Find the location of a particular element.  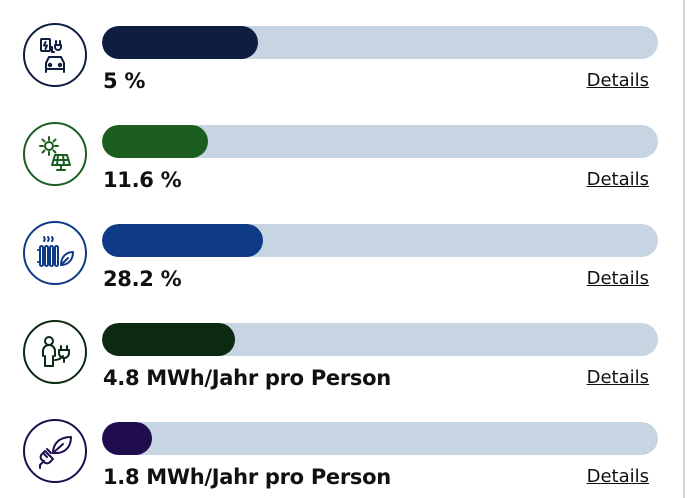

scroll-edge is located at coordinates (684, 249).